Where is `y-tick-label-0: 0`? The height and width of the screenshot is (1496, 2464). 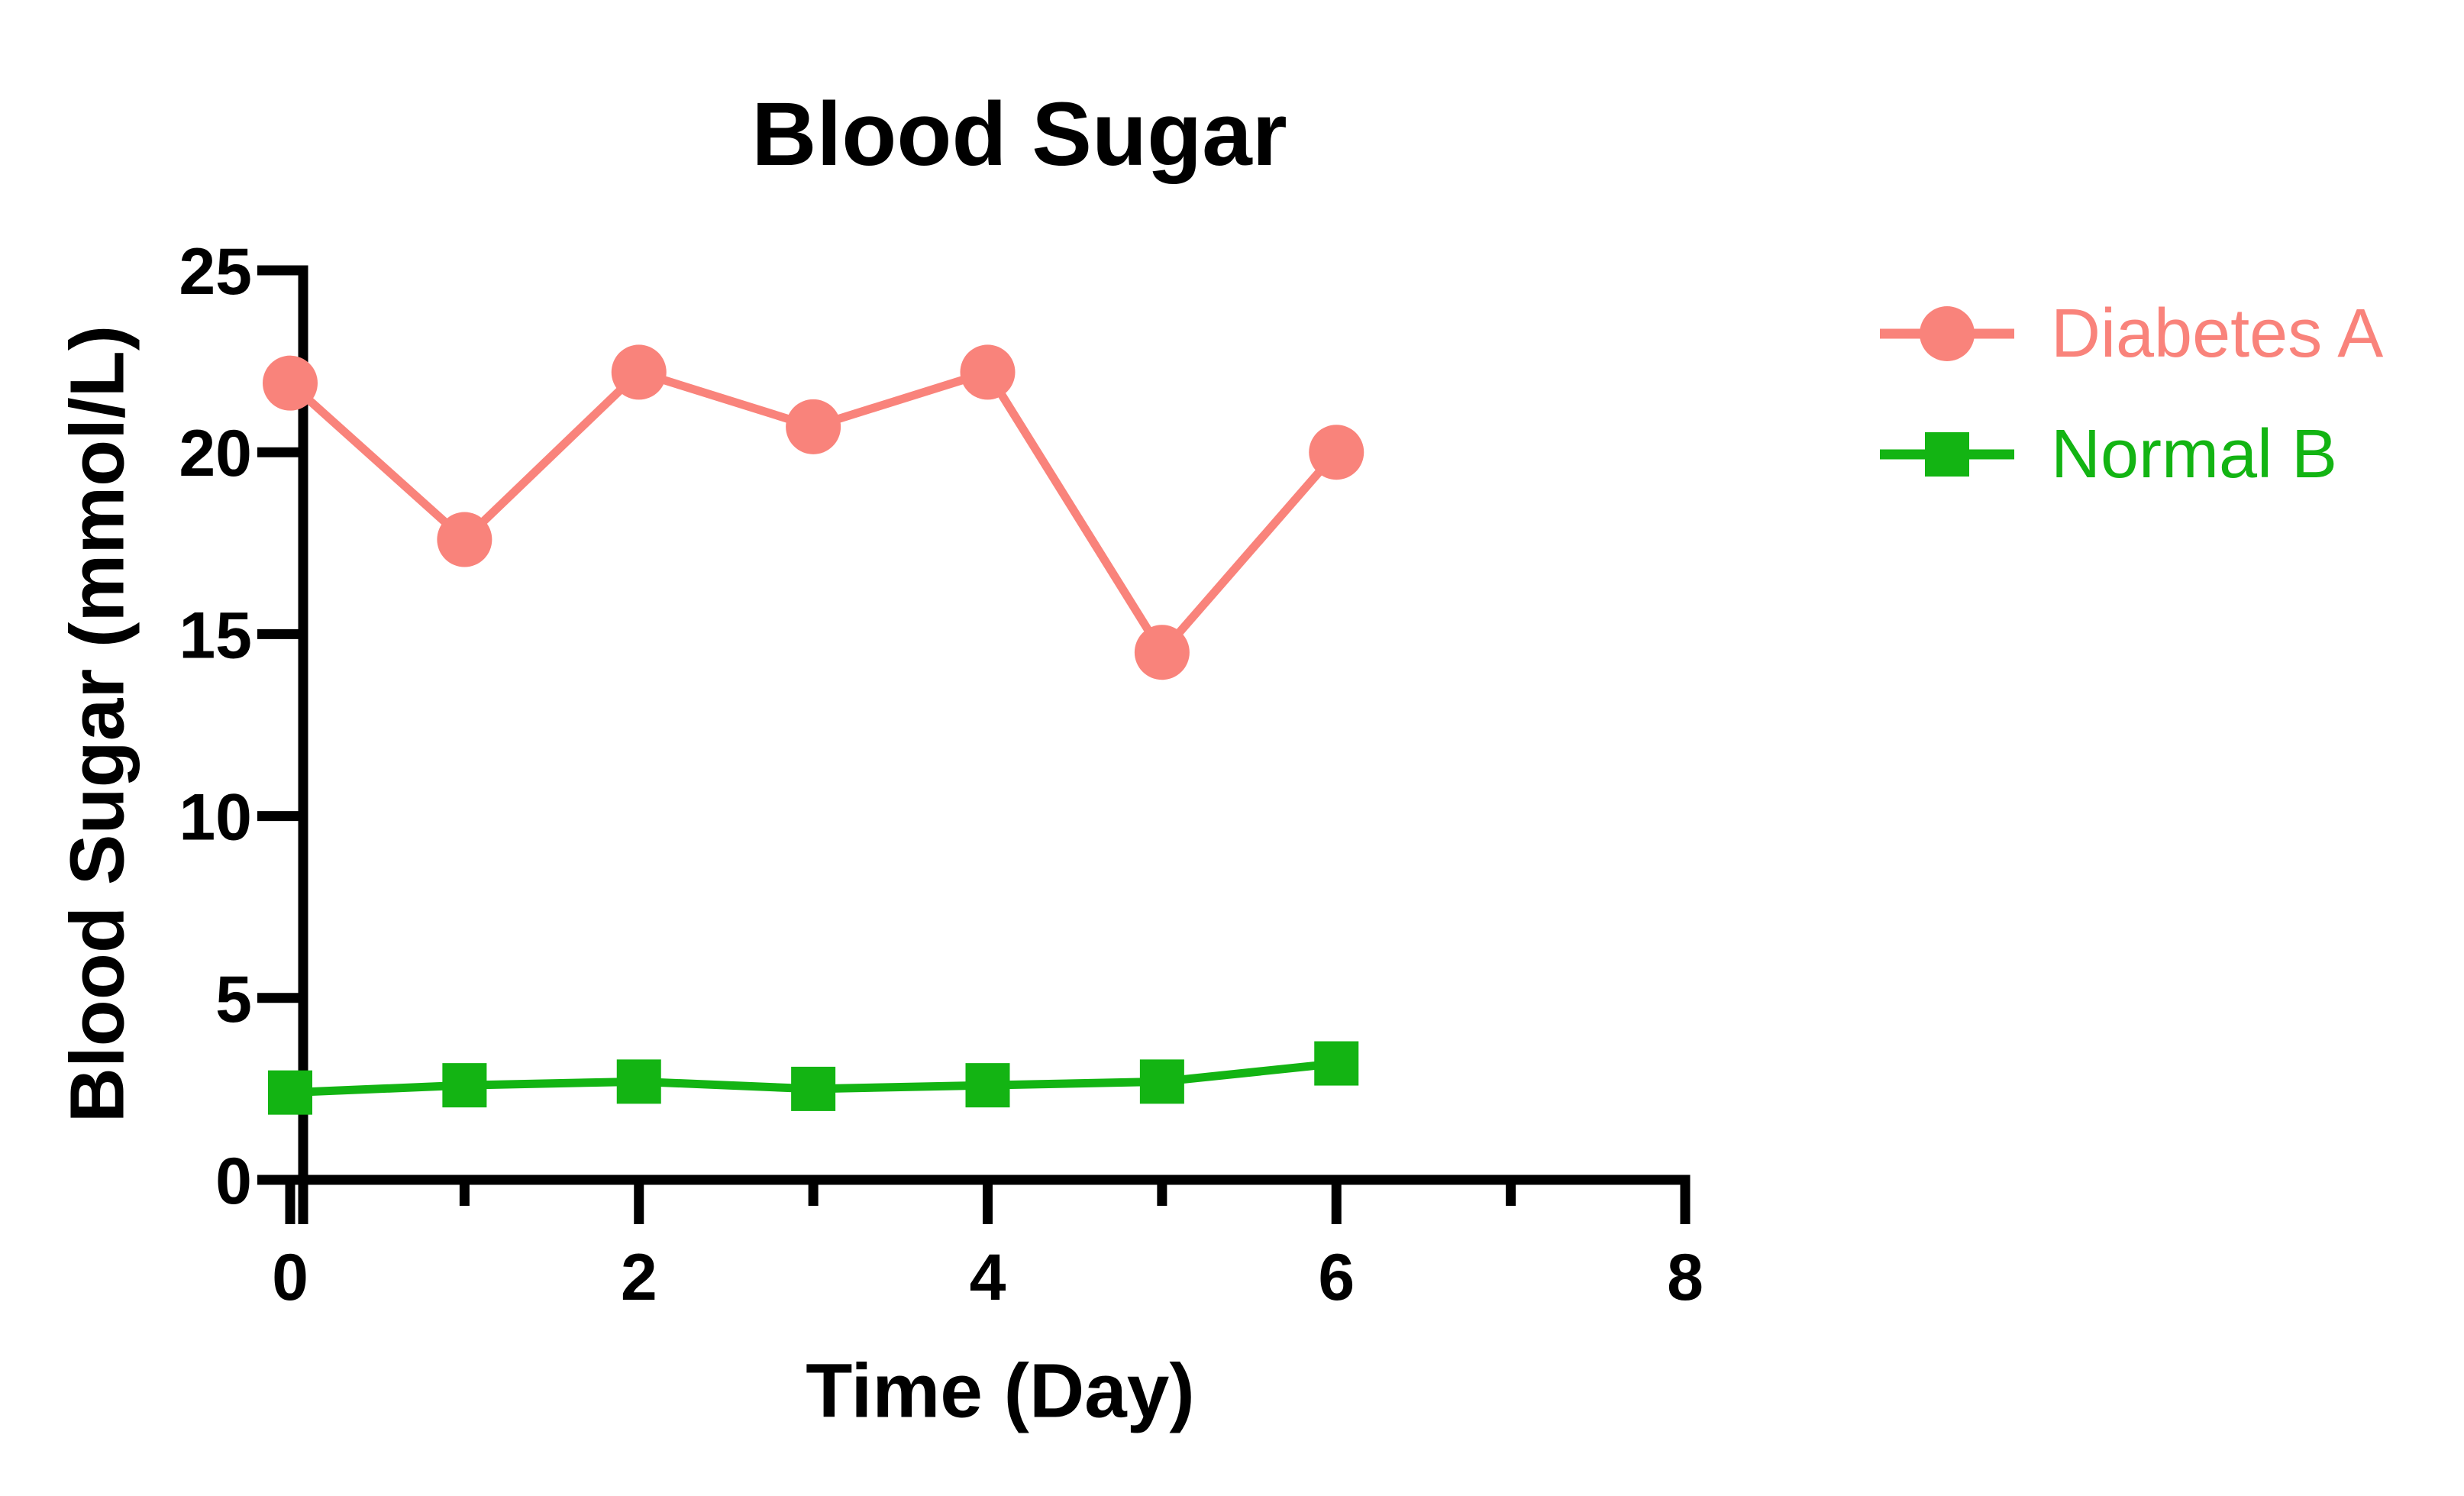 y-tick-label-0: 0 is located at coordinates (233, 1181).